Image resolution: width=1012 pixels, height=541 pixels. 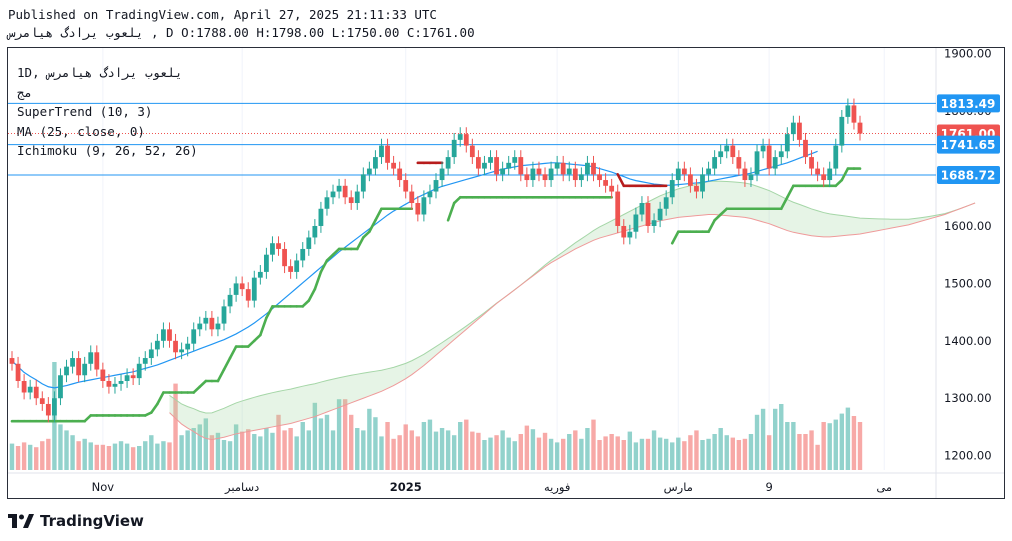 What do you see at coordinates (241, 487) in the screenshot?
I see `x-tick-label: دسامبر` at bounding box center [241, 487].